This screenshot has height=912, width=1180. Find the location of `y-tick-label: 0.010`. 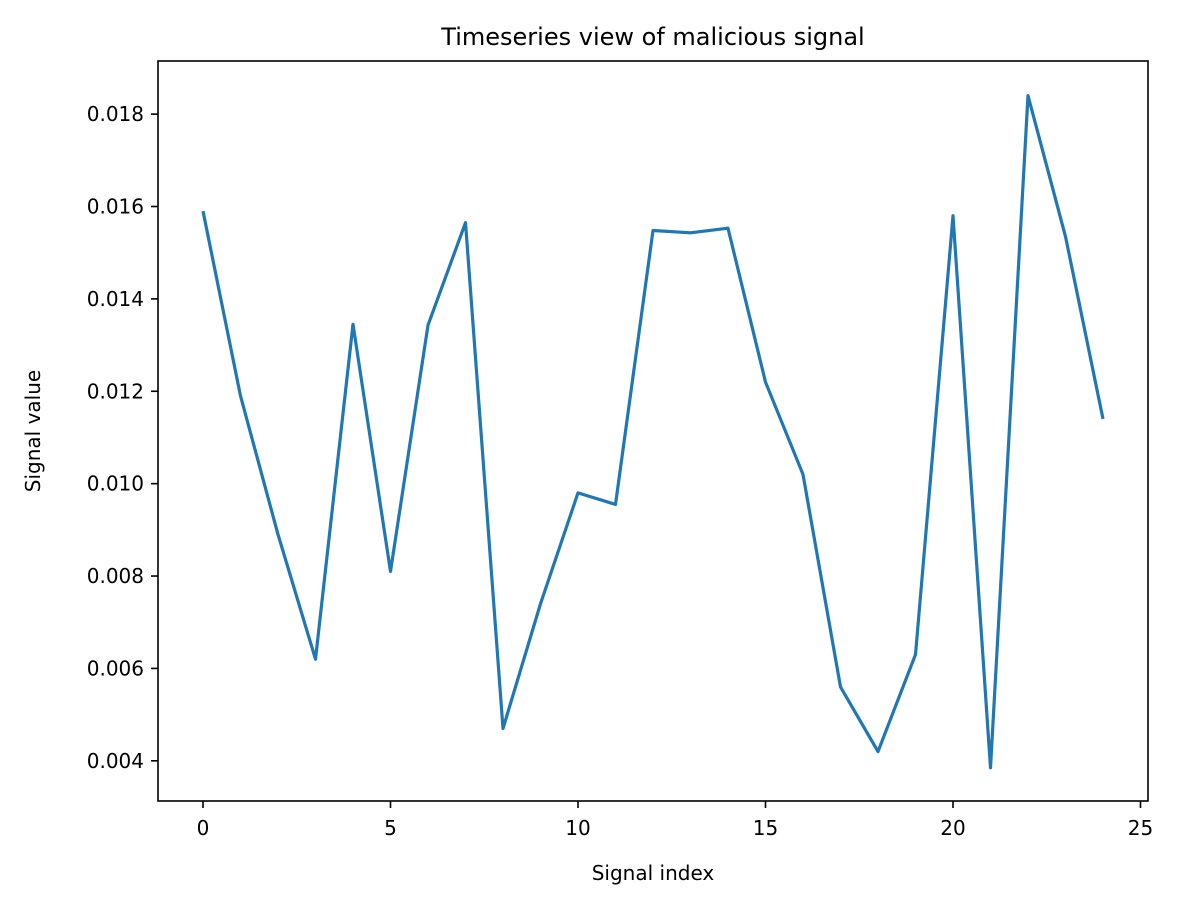

y-tick-label: 0.010 is located at coordinates (115, 484).